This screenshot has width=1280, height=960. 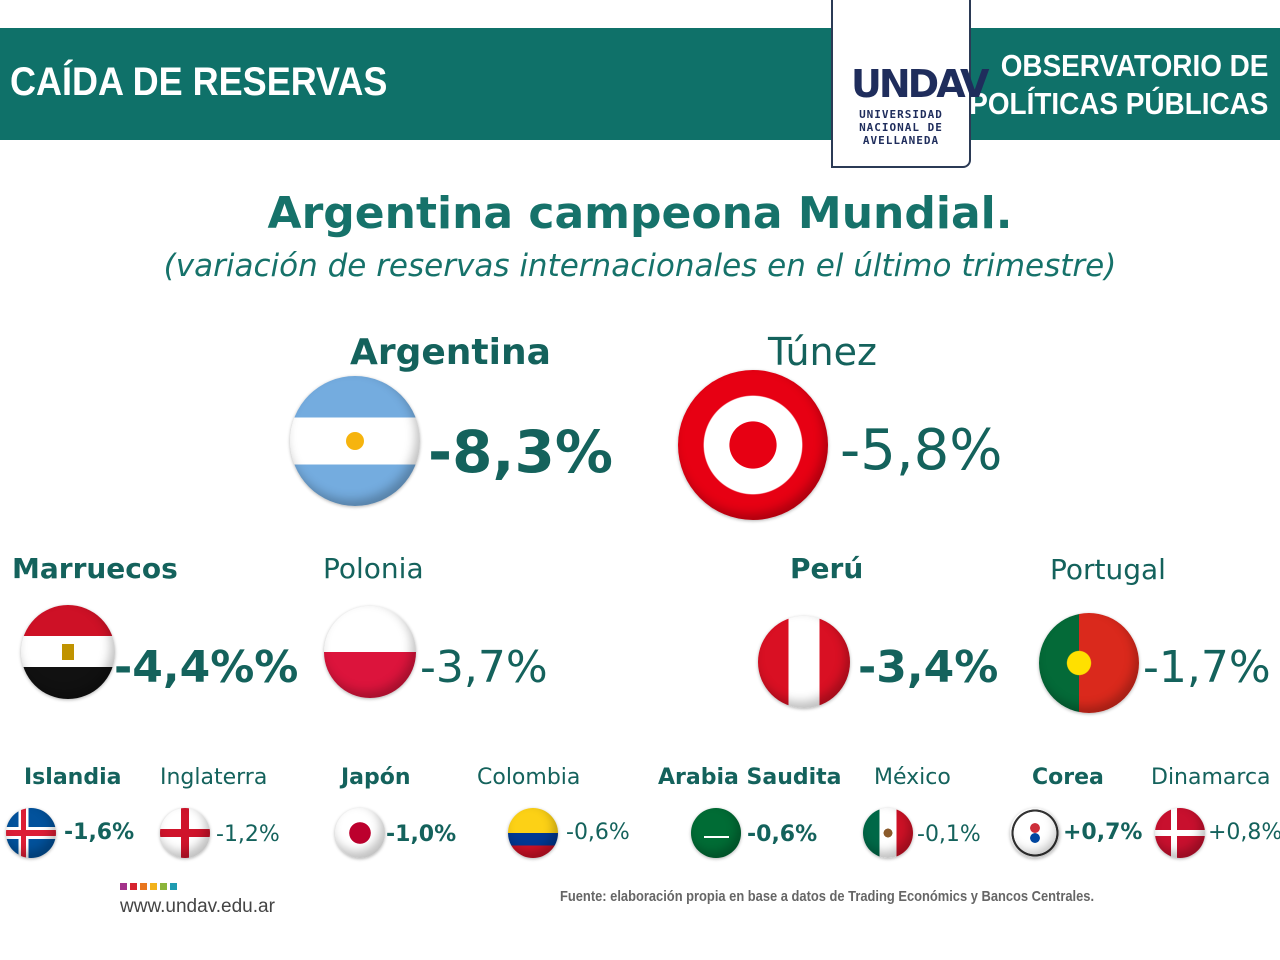 I want to click on logo-line: AVELLANEDA, so click(x=901, y=140).